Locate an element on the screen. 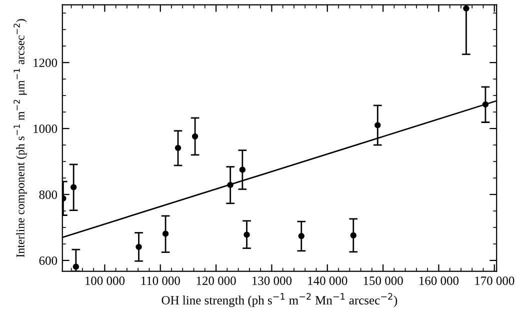 This screenshot has height=323, width=520. x-tick-label: 160 000 is located at coordinates (439, 280).